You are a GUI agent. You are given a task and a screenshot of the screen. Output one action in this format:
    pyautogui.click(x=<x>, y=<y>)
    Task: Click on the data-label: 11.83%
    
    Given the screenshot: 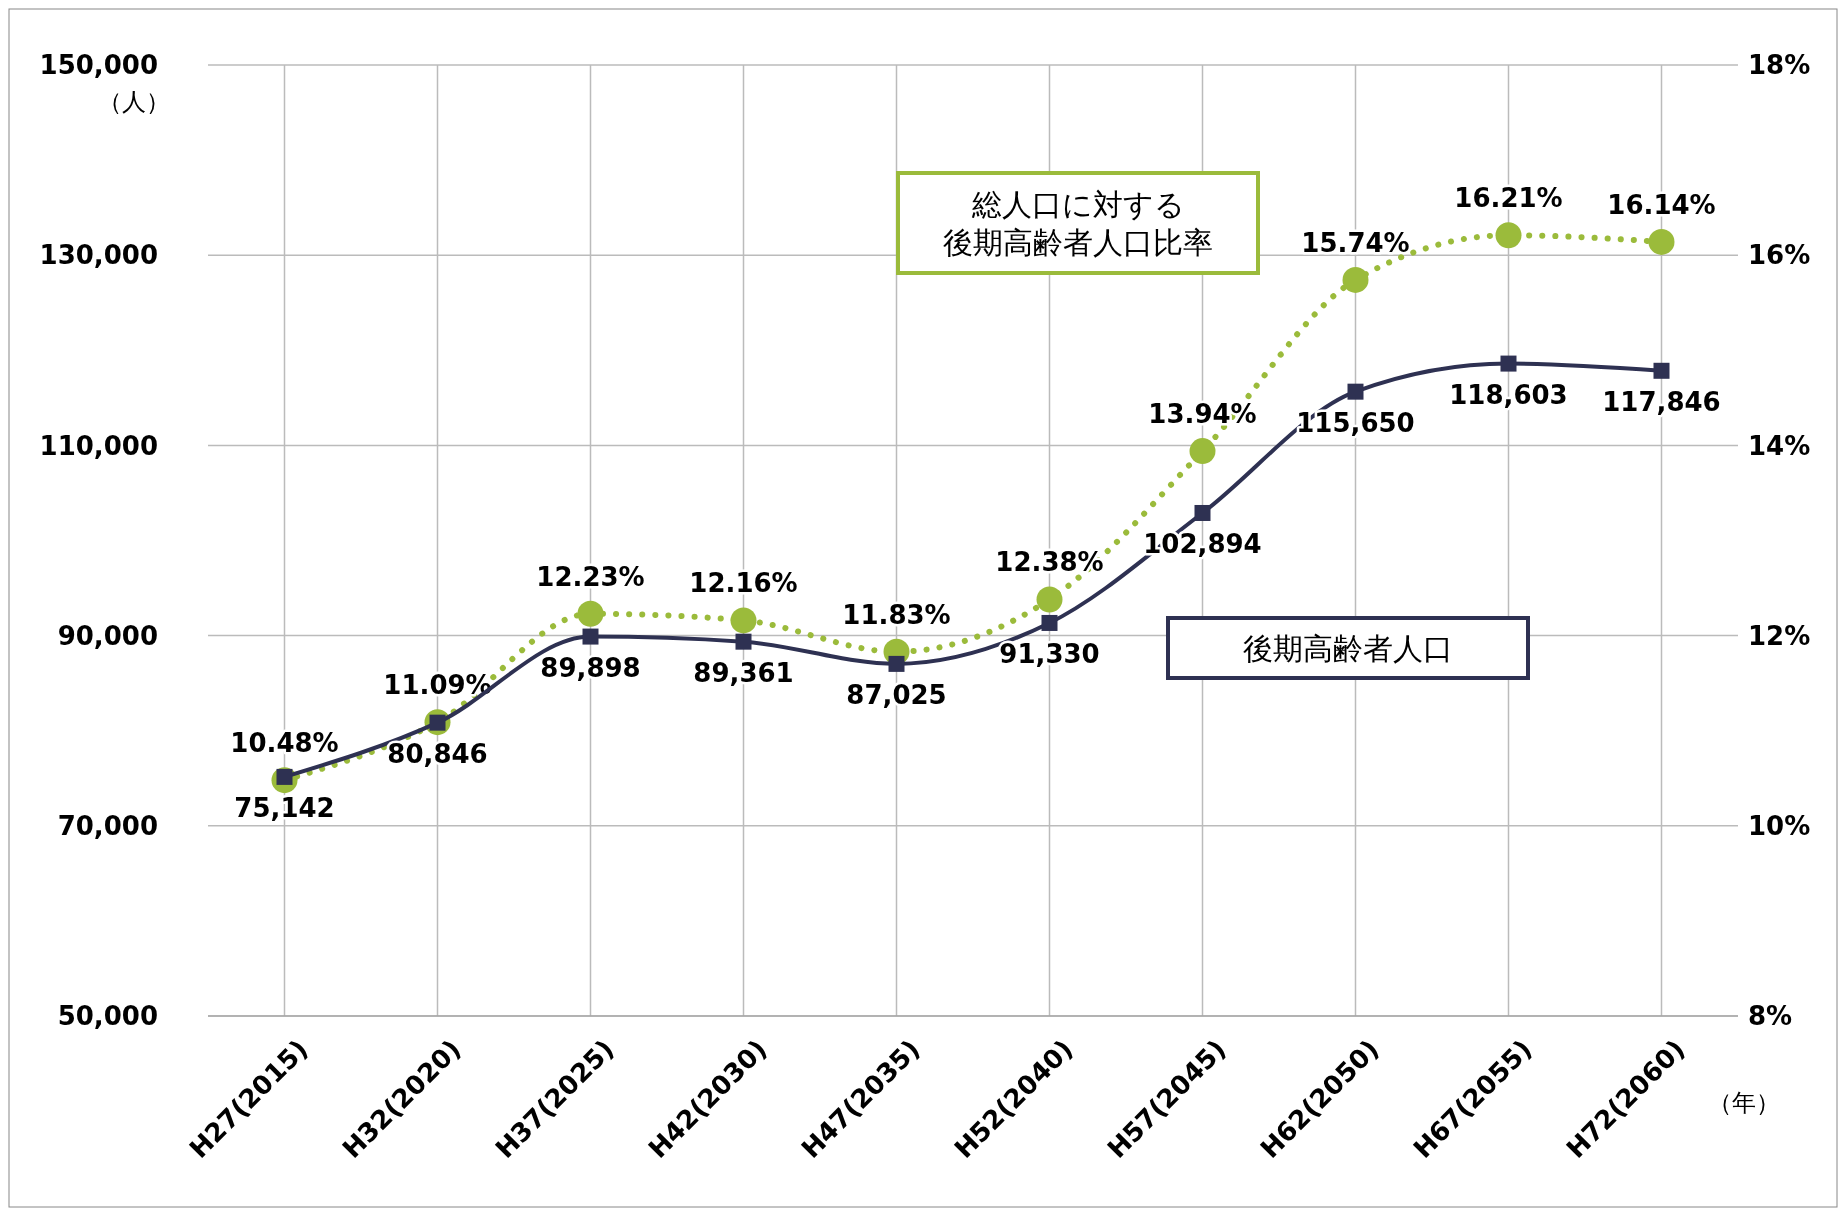 What is the action you would take?
    pyautogui.click(x=896, y=614)
    